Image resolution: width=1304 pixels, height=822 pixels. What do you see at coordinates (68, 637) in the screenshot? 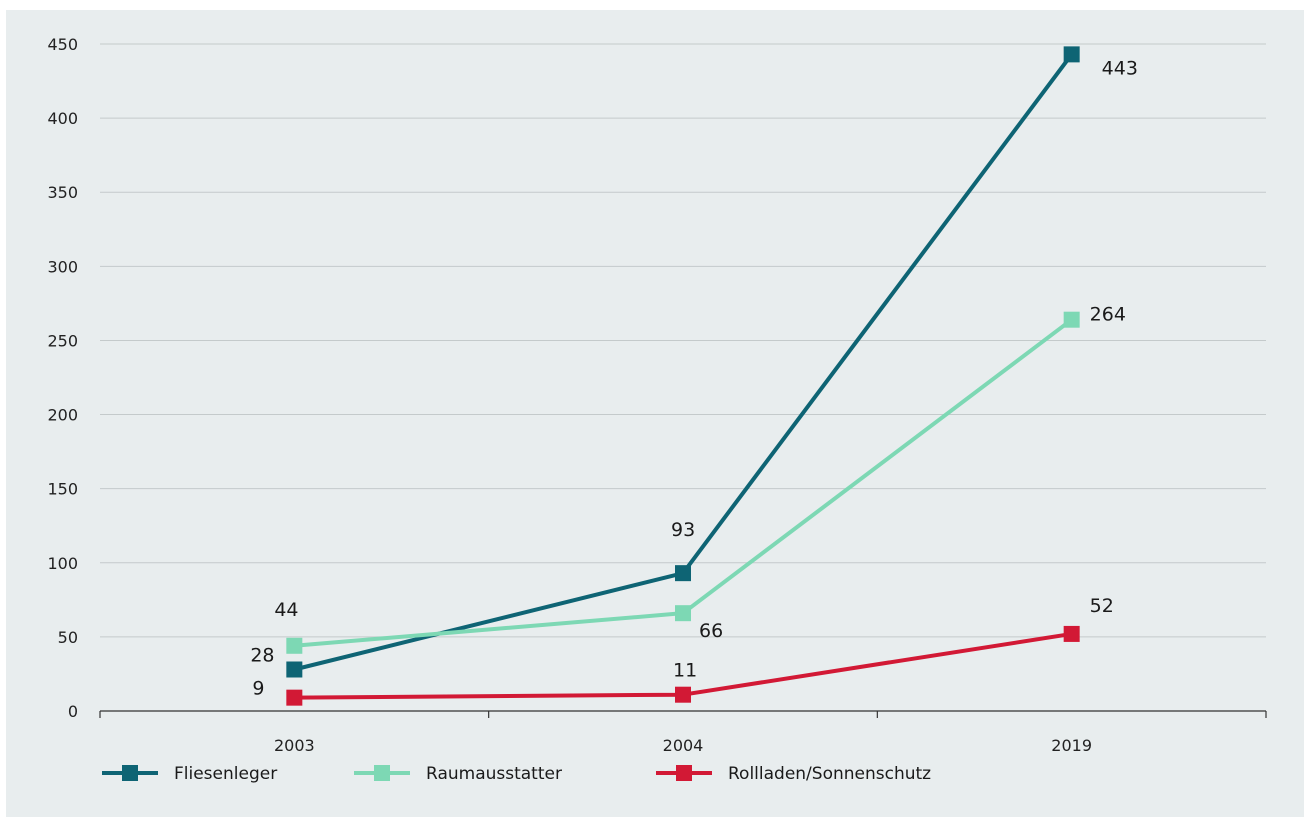
I see `y-tick-label: 50` at bounding box center [68, 637].